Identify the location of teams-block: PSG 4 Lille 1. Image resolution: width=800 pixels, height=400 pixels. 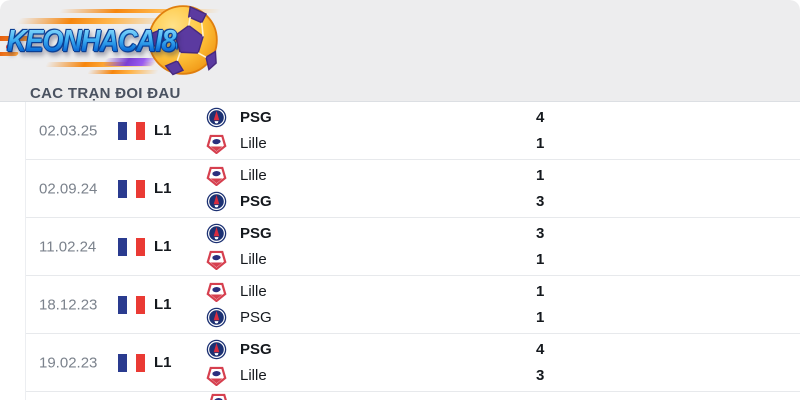
(476, 130).